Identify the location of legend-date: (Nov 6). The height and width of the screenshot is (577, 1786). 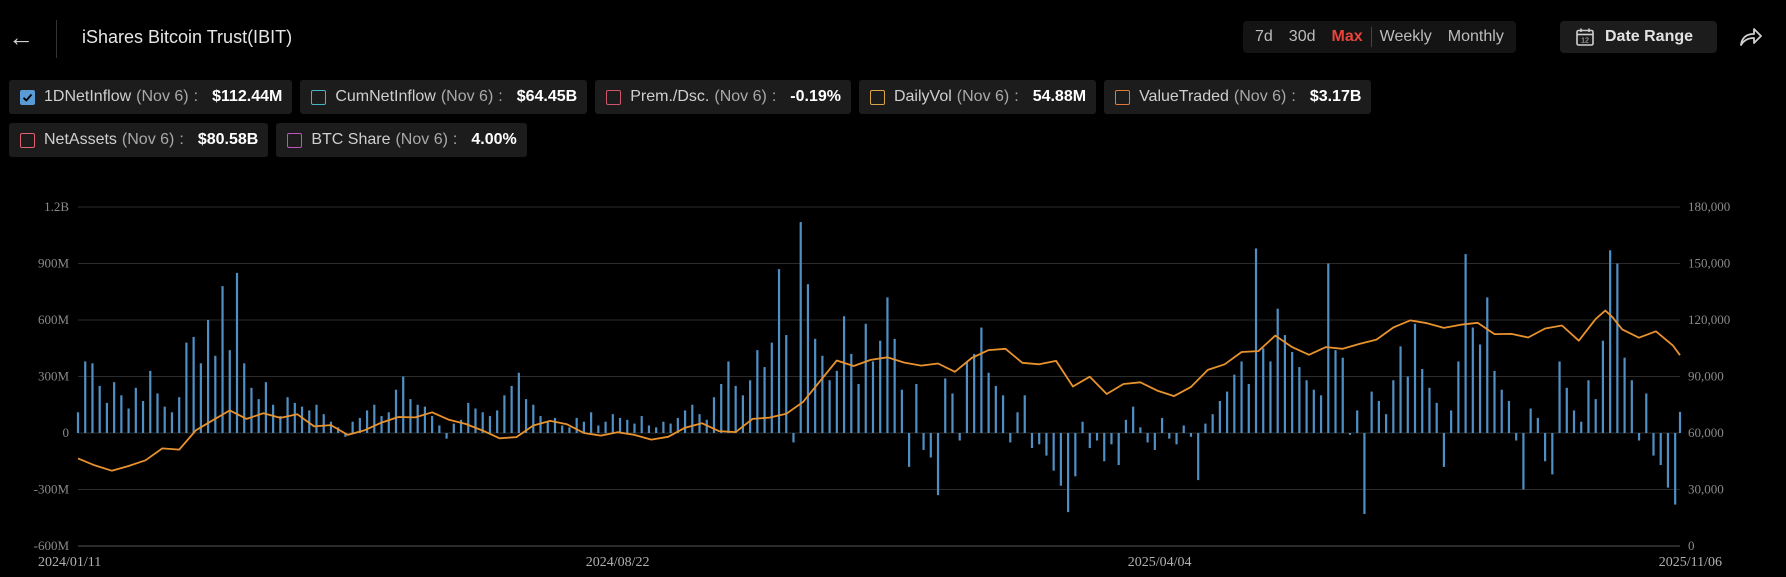
(740, 96).